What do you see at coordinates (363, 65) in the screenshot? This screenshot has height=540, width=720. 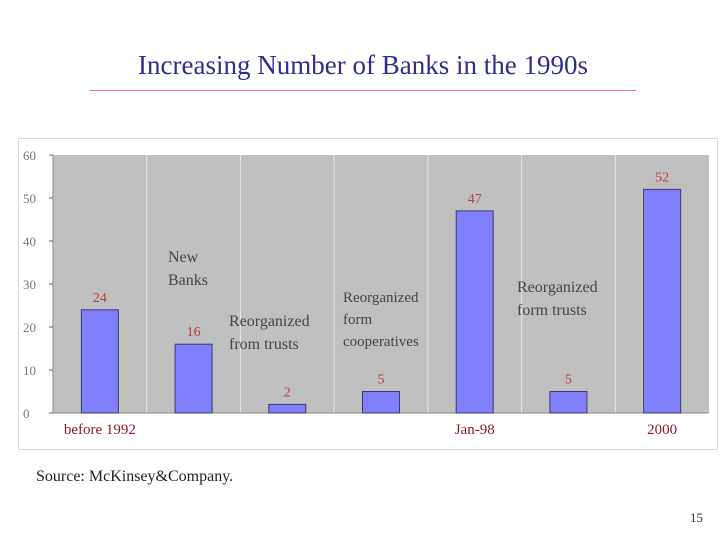 I see `slide-title: Increasing Number of Banks in the 1990s` at bounding box center [363, 65].